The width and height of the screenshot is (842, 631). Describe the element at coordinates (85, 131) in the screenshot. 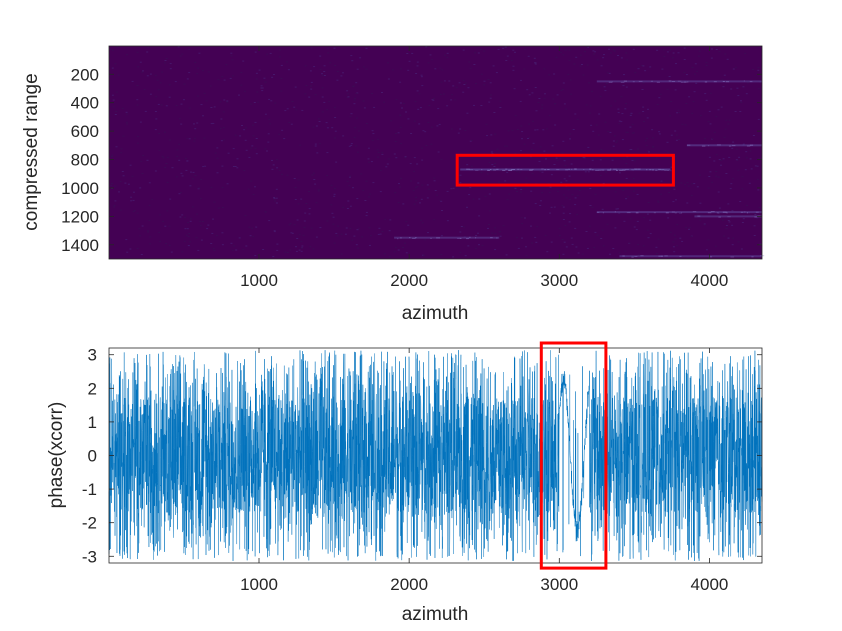

I see `heatmap-y-tick-label: 600` at that location.